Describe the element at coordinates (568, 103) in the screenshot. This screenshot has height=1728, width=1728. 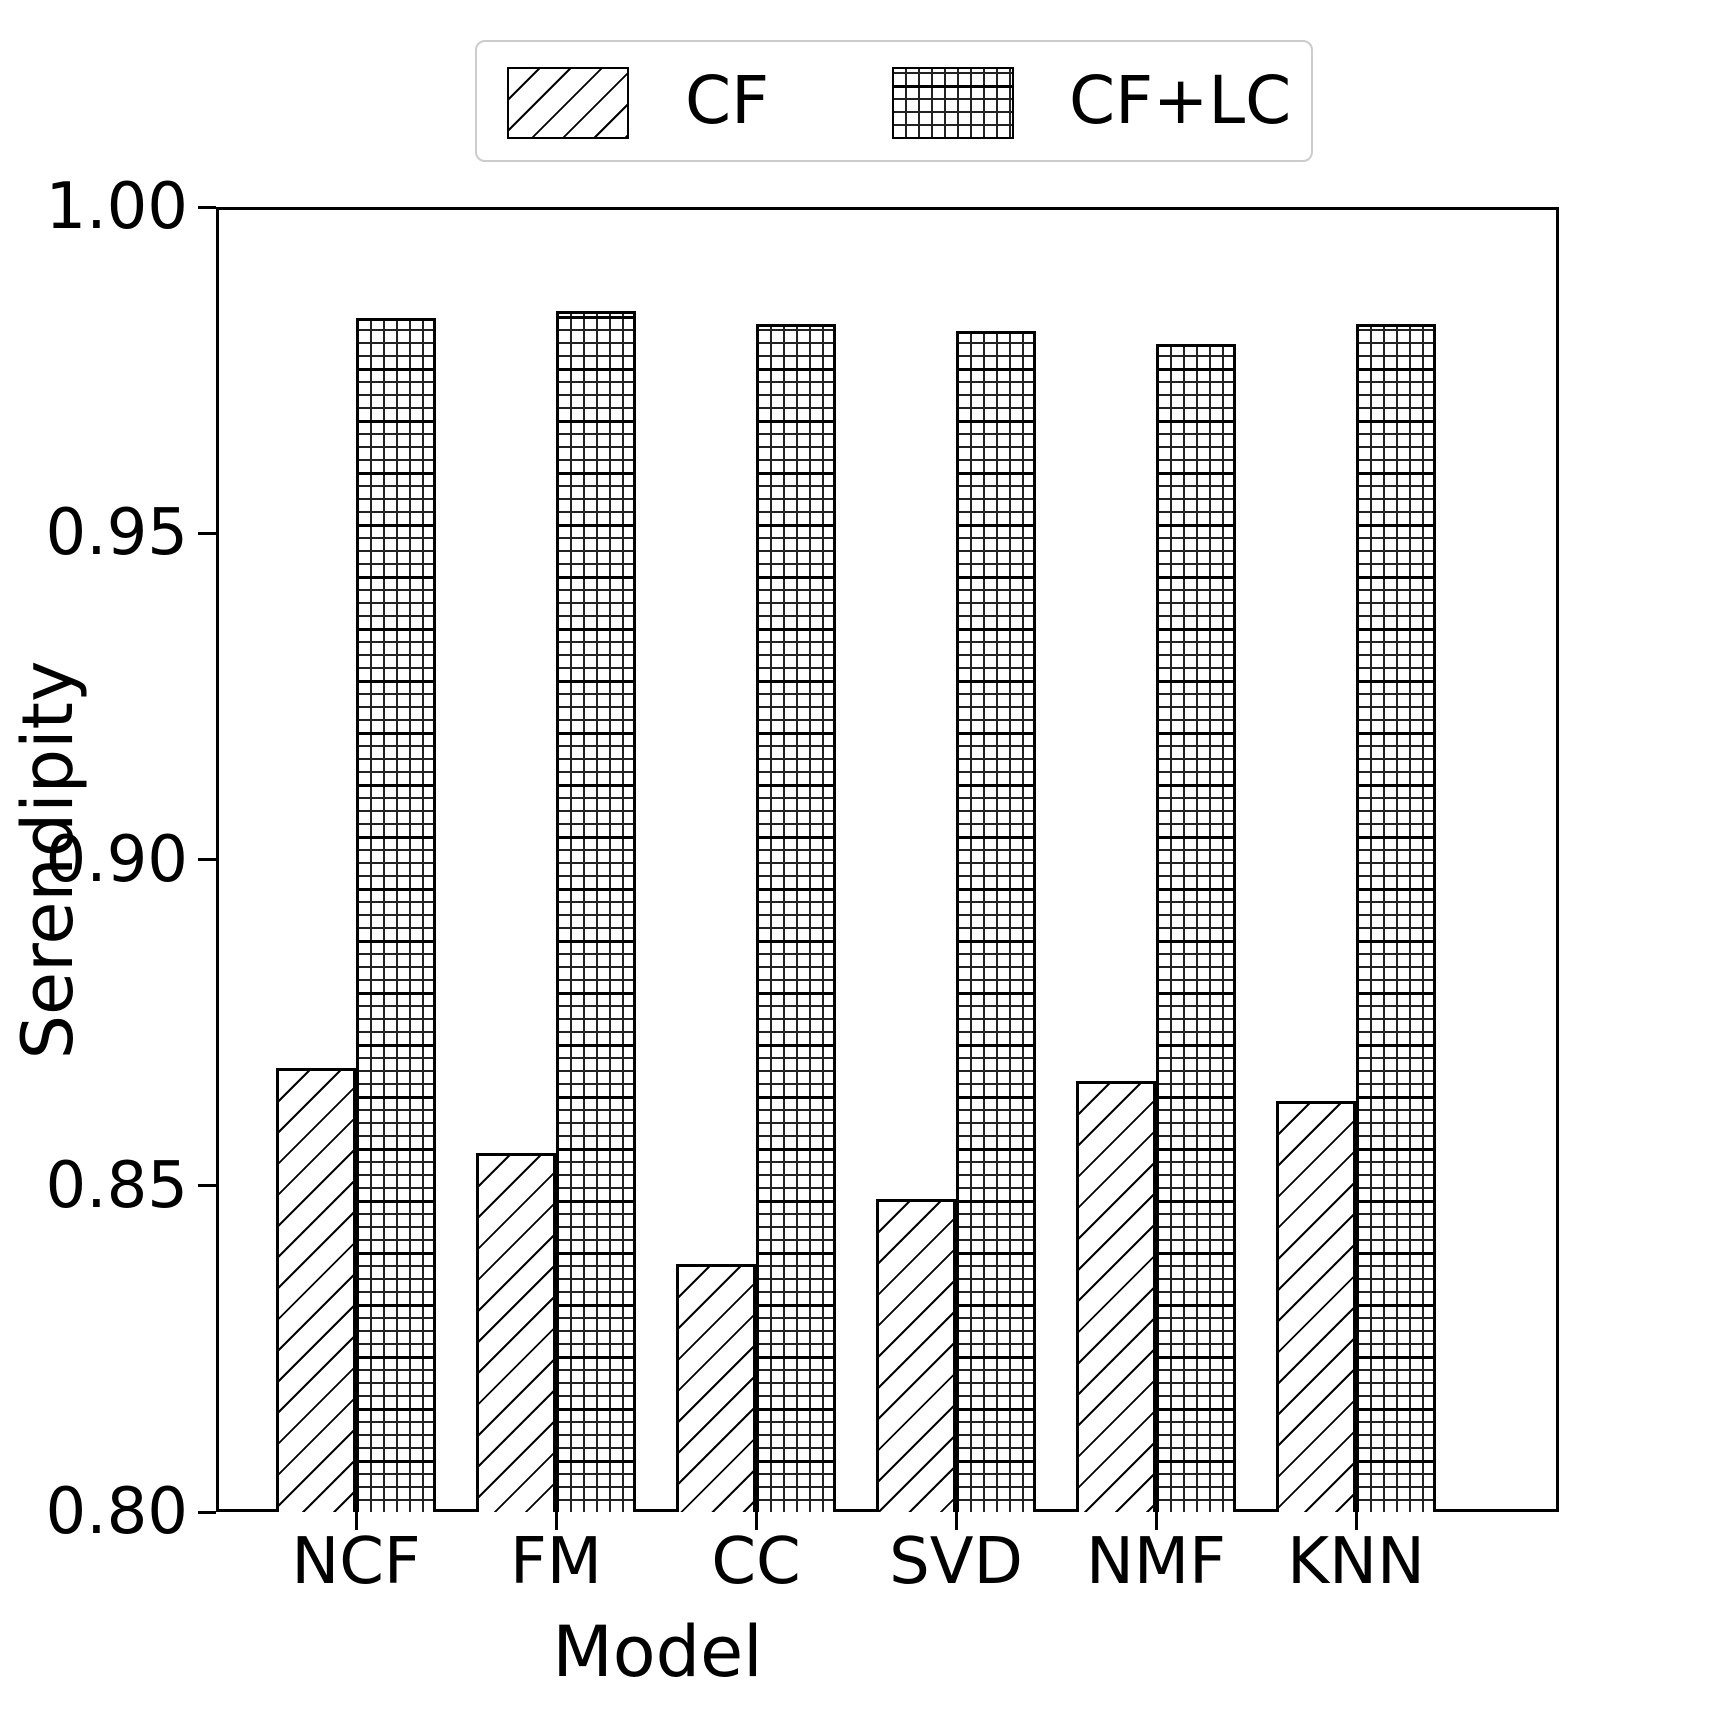
I see `legend-swatch-cf` at that location.